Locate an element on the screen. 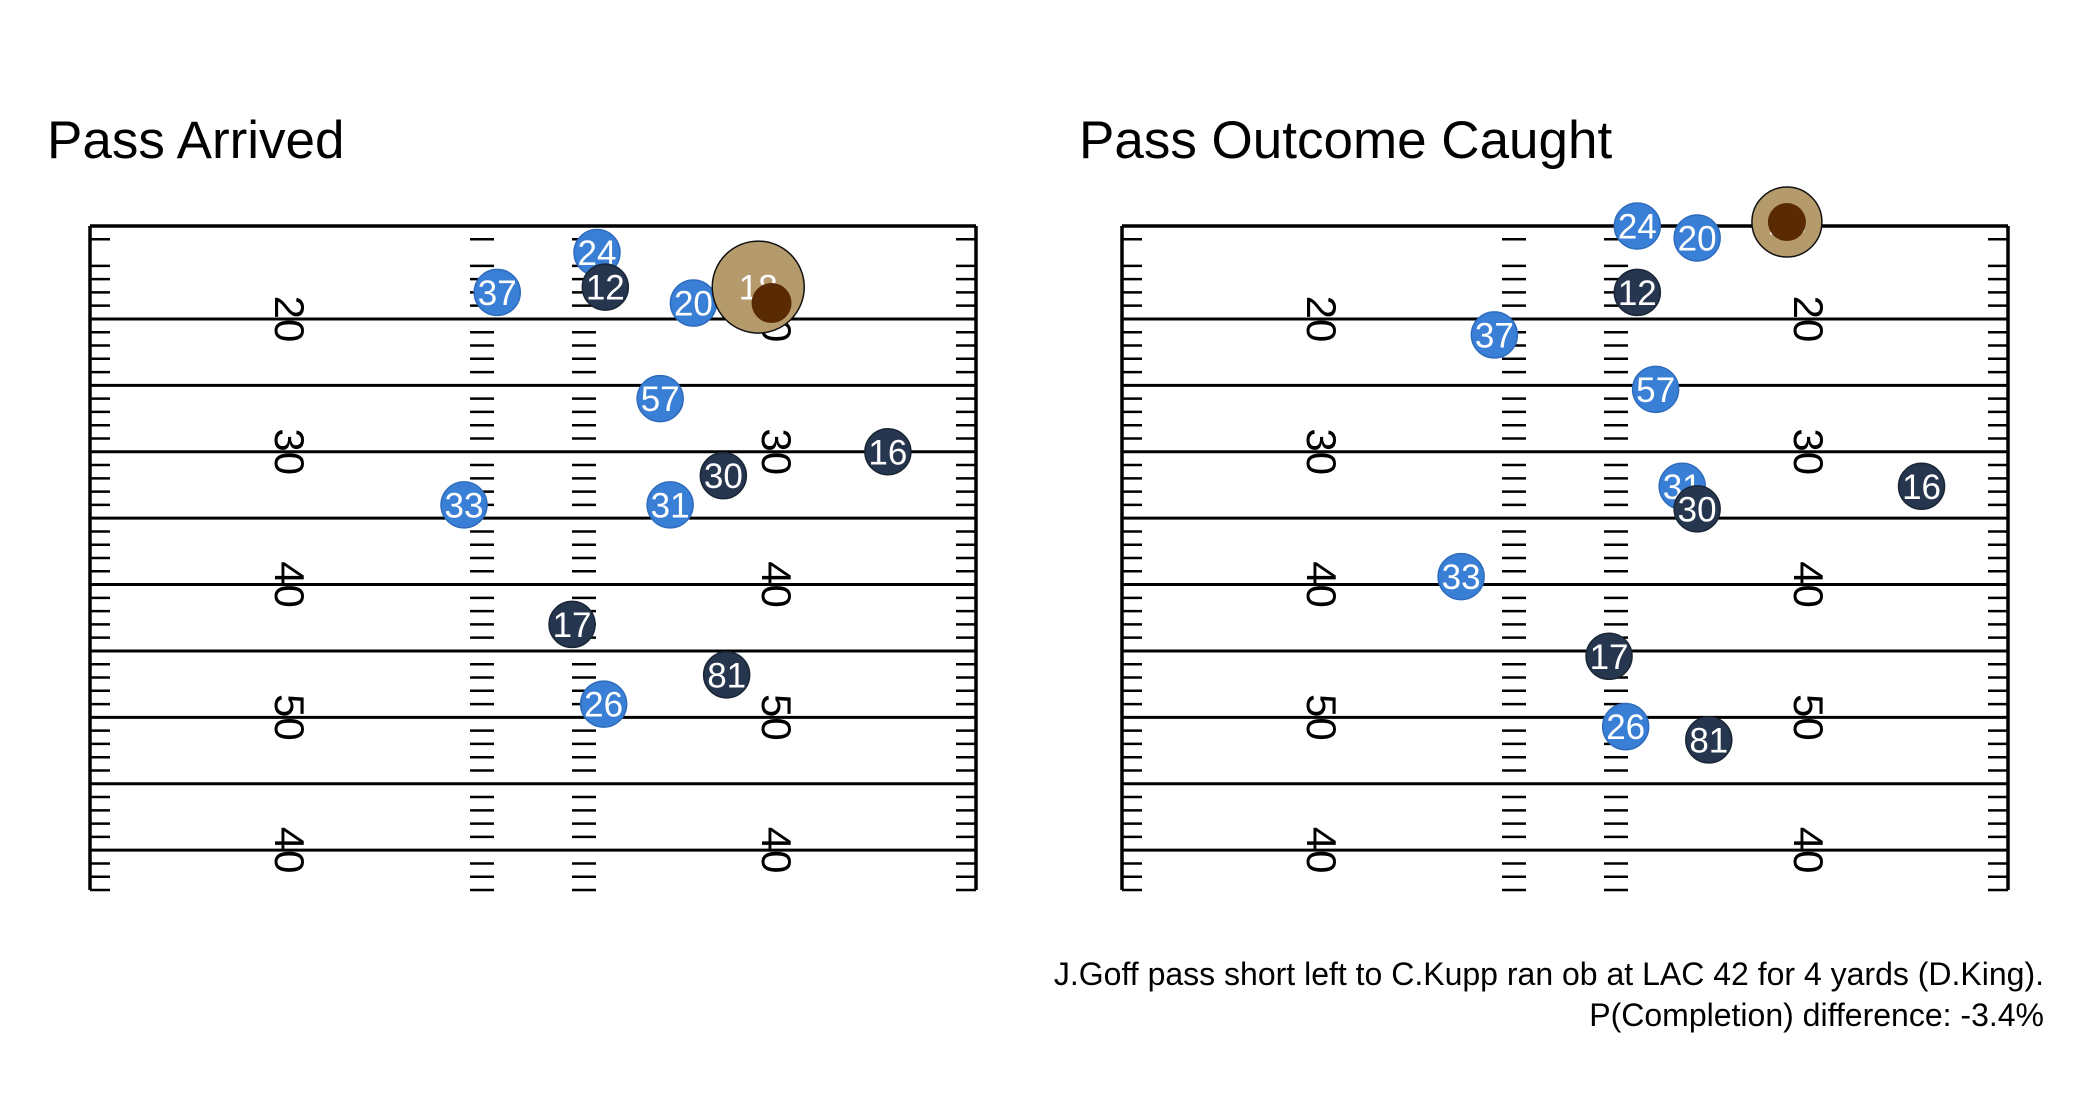 This screenshot has width=2089, height=1108. player-number-label: 31 is located at coordinates (670, 505).